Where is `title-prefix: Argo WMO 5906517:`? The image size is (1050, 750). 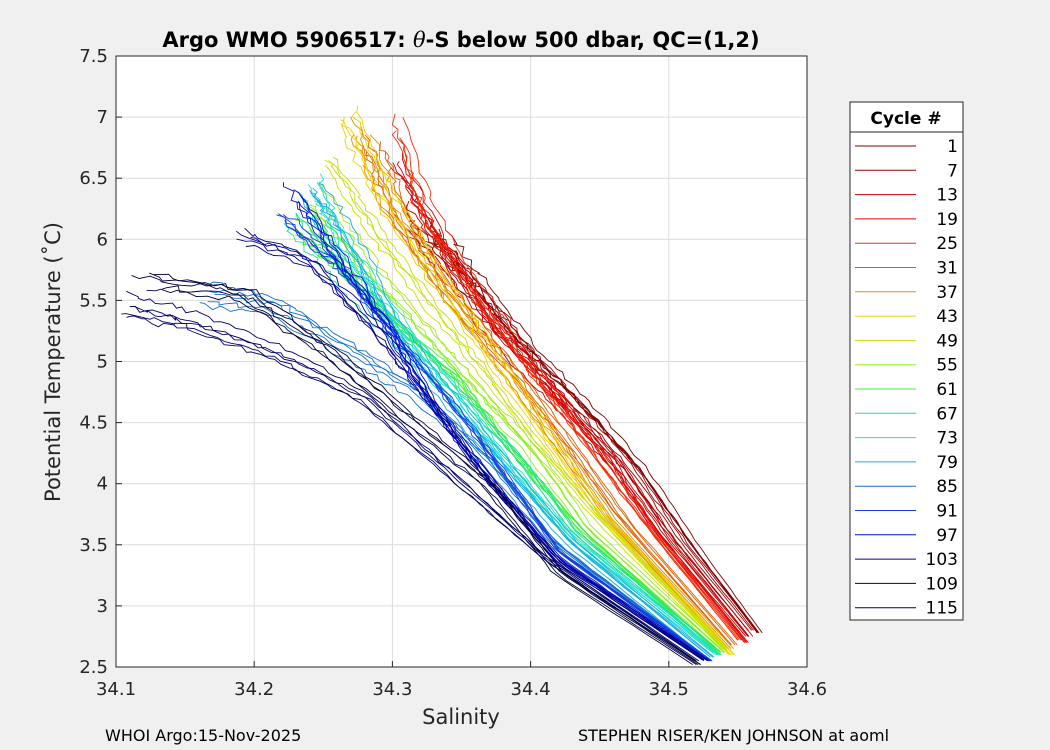
title-prefix: Argo WMO 5906517: is located at coordinates (287, 40).